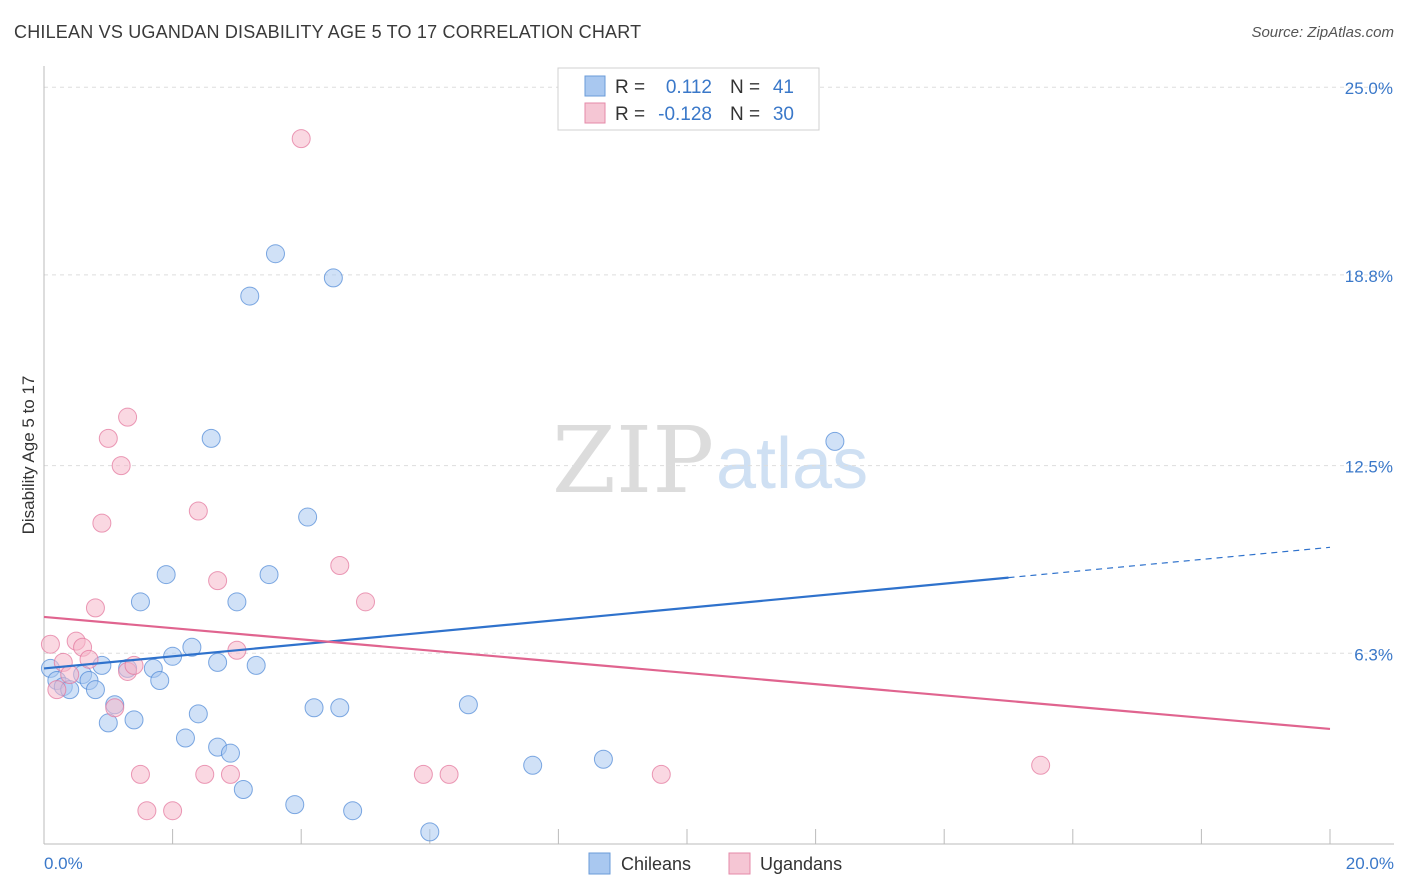  Describe the element at coordinates (599, 863) in the screenshot. I see `bottom-legend-swatch-chileans` at that location.